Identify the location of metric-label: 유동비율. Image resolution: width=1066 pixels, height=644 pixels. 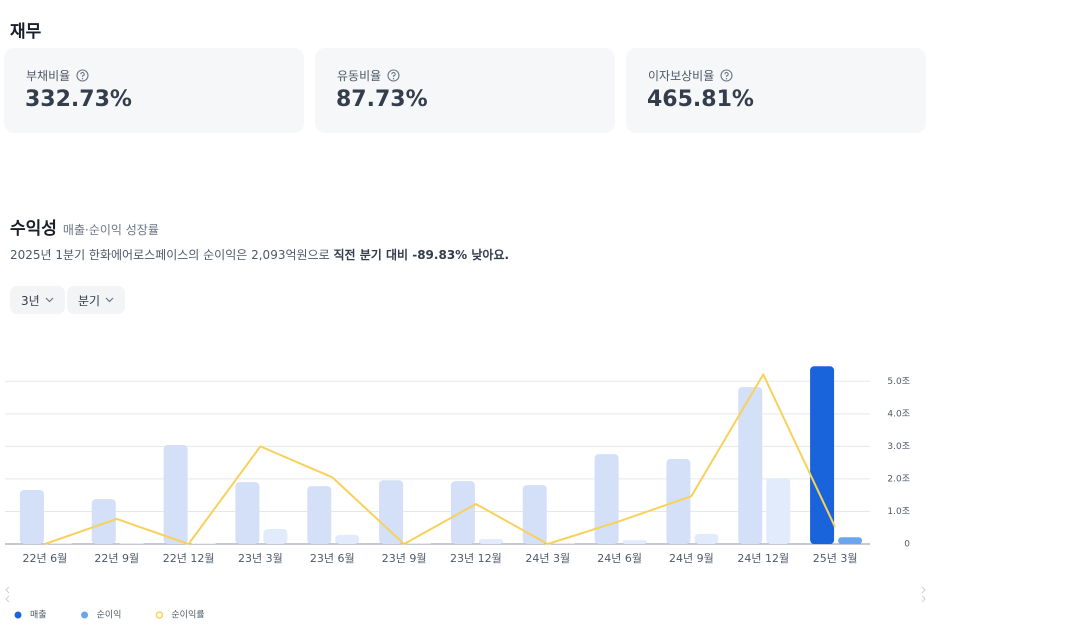
(359, 76).